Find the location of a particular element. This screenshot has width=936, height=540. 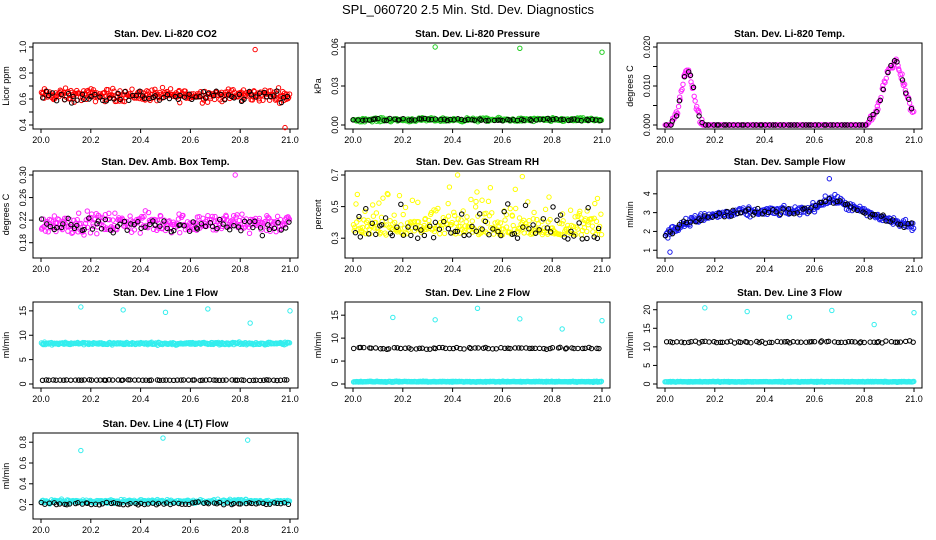

y-tick-label: 0.7 is located at coordinates (335, 175).